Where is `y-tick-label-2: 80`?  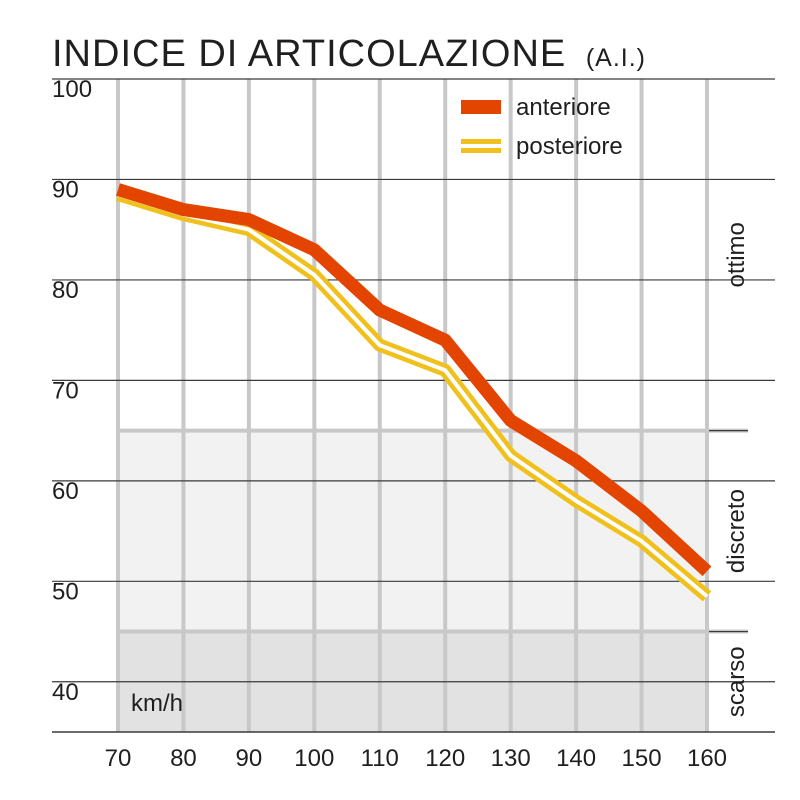
y-tick-label-2: 80 is located at coordinates (65, 290).